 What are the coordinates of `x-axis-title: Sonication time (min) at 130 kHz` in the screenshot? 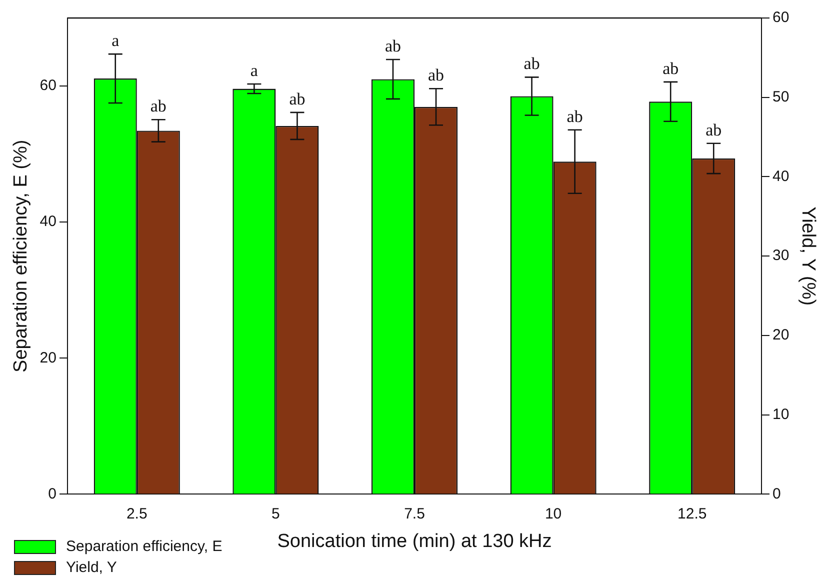 It's located at (414, 541).